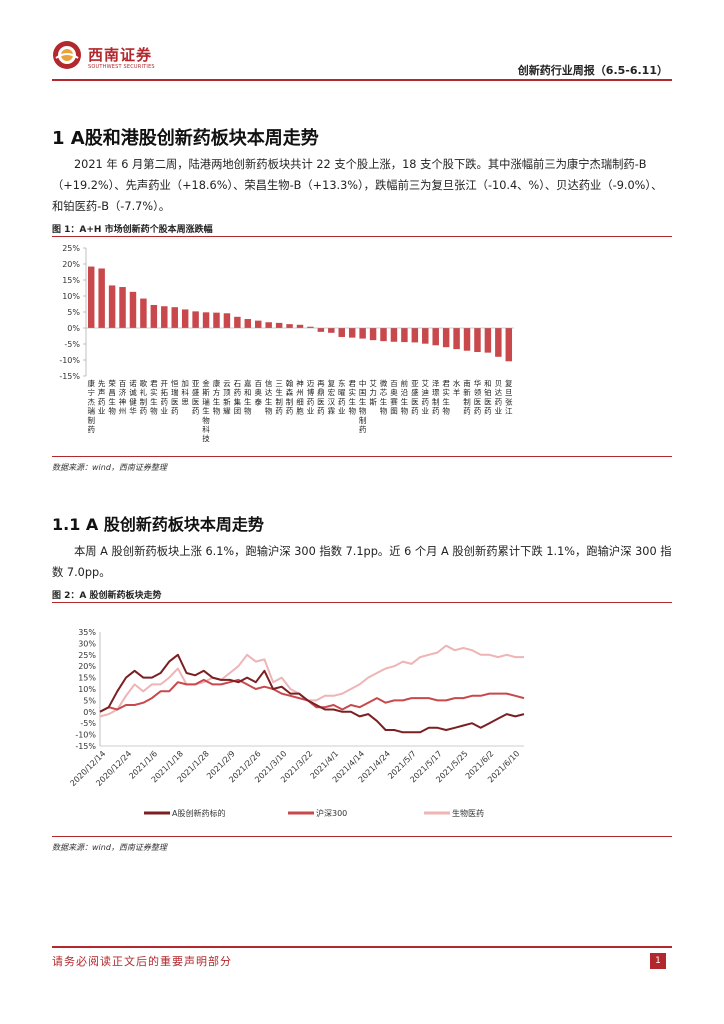 The image size is (724, 1024). What do you see at coordinates (394, 397) in the screenshot?
I see `x-tick-label: 百奥赛图` at bounding box center [394, 397].